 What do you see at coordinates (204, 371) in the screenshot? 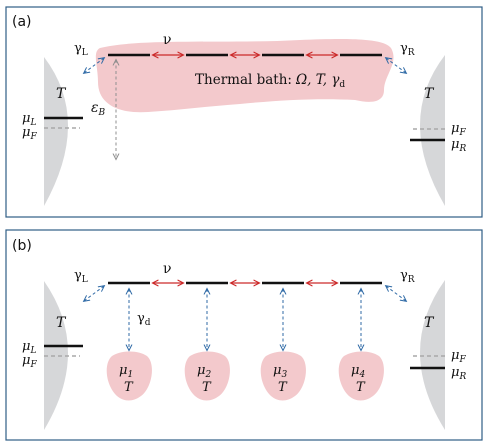
I see `probe-mu-label: μ2` at bounding box center [204, 371].